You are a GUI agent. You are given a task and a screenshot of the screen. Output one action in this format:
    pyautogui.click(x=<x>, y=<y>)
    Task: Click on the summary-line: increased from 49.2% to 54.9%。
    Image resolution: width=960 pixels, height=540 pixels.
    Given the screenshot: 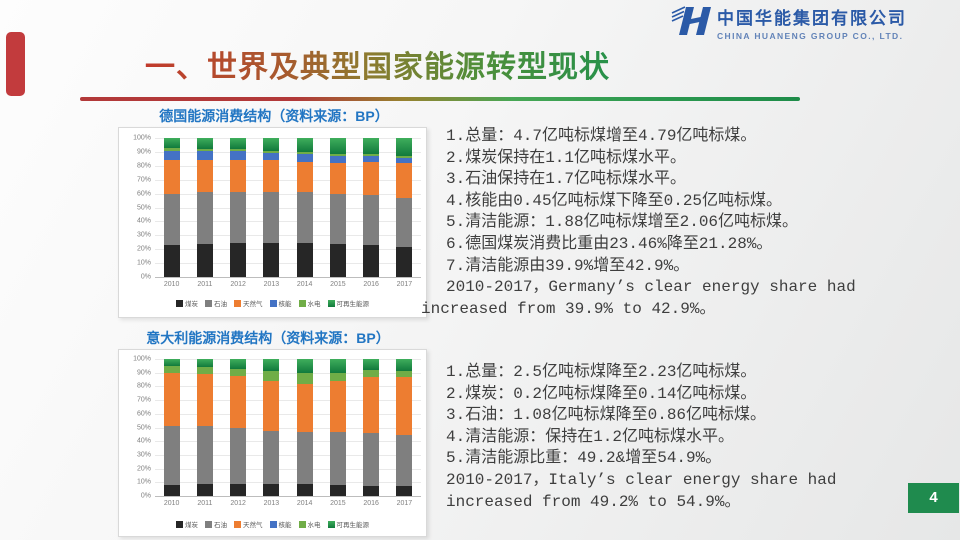 What is the action you would take?
    pyautogui.click(x=593, y=501)
    